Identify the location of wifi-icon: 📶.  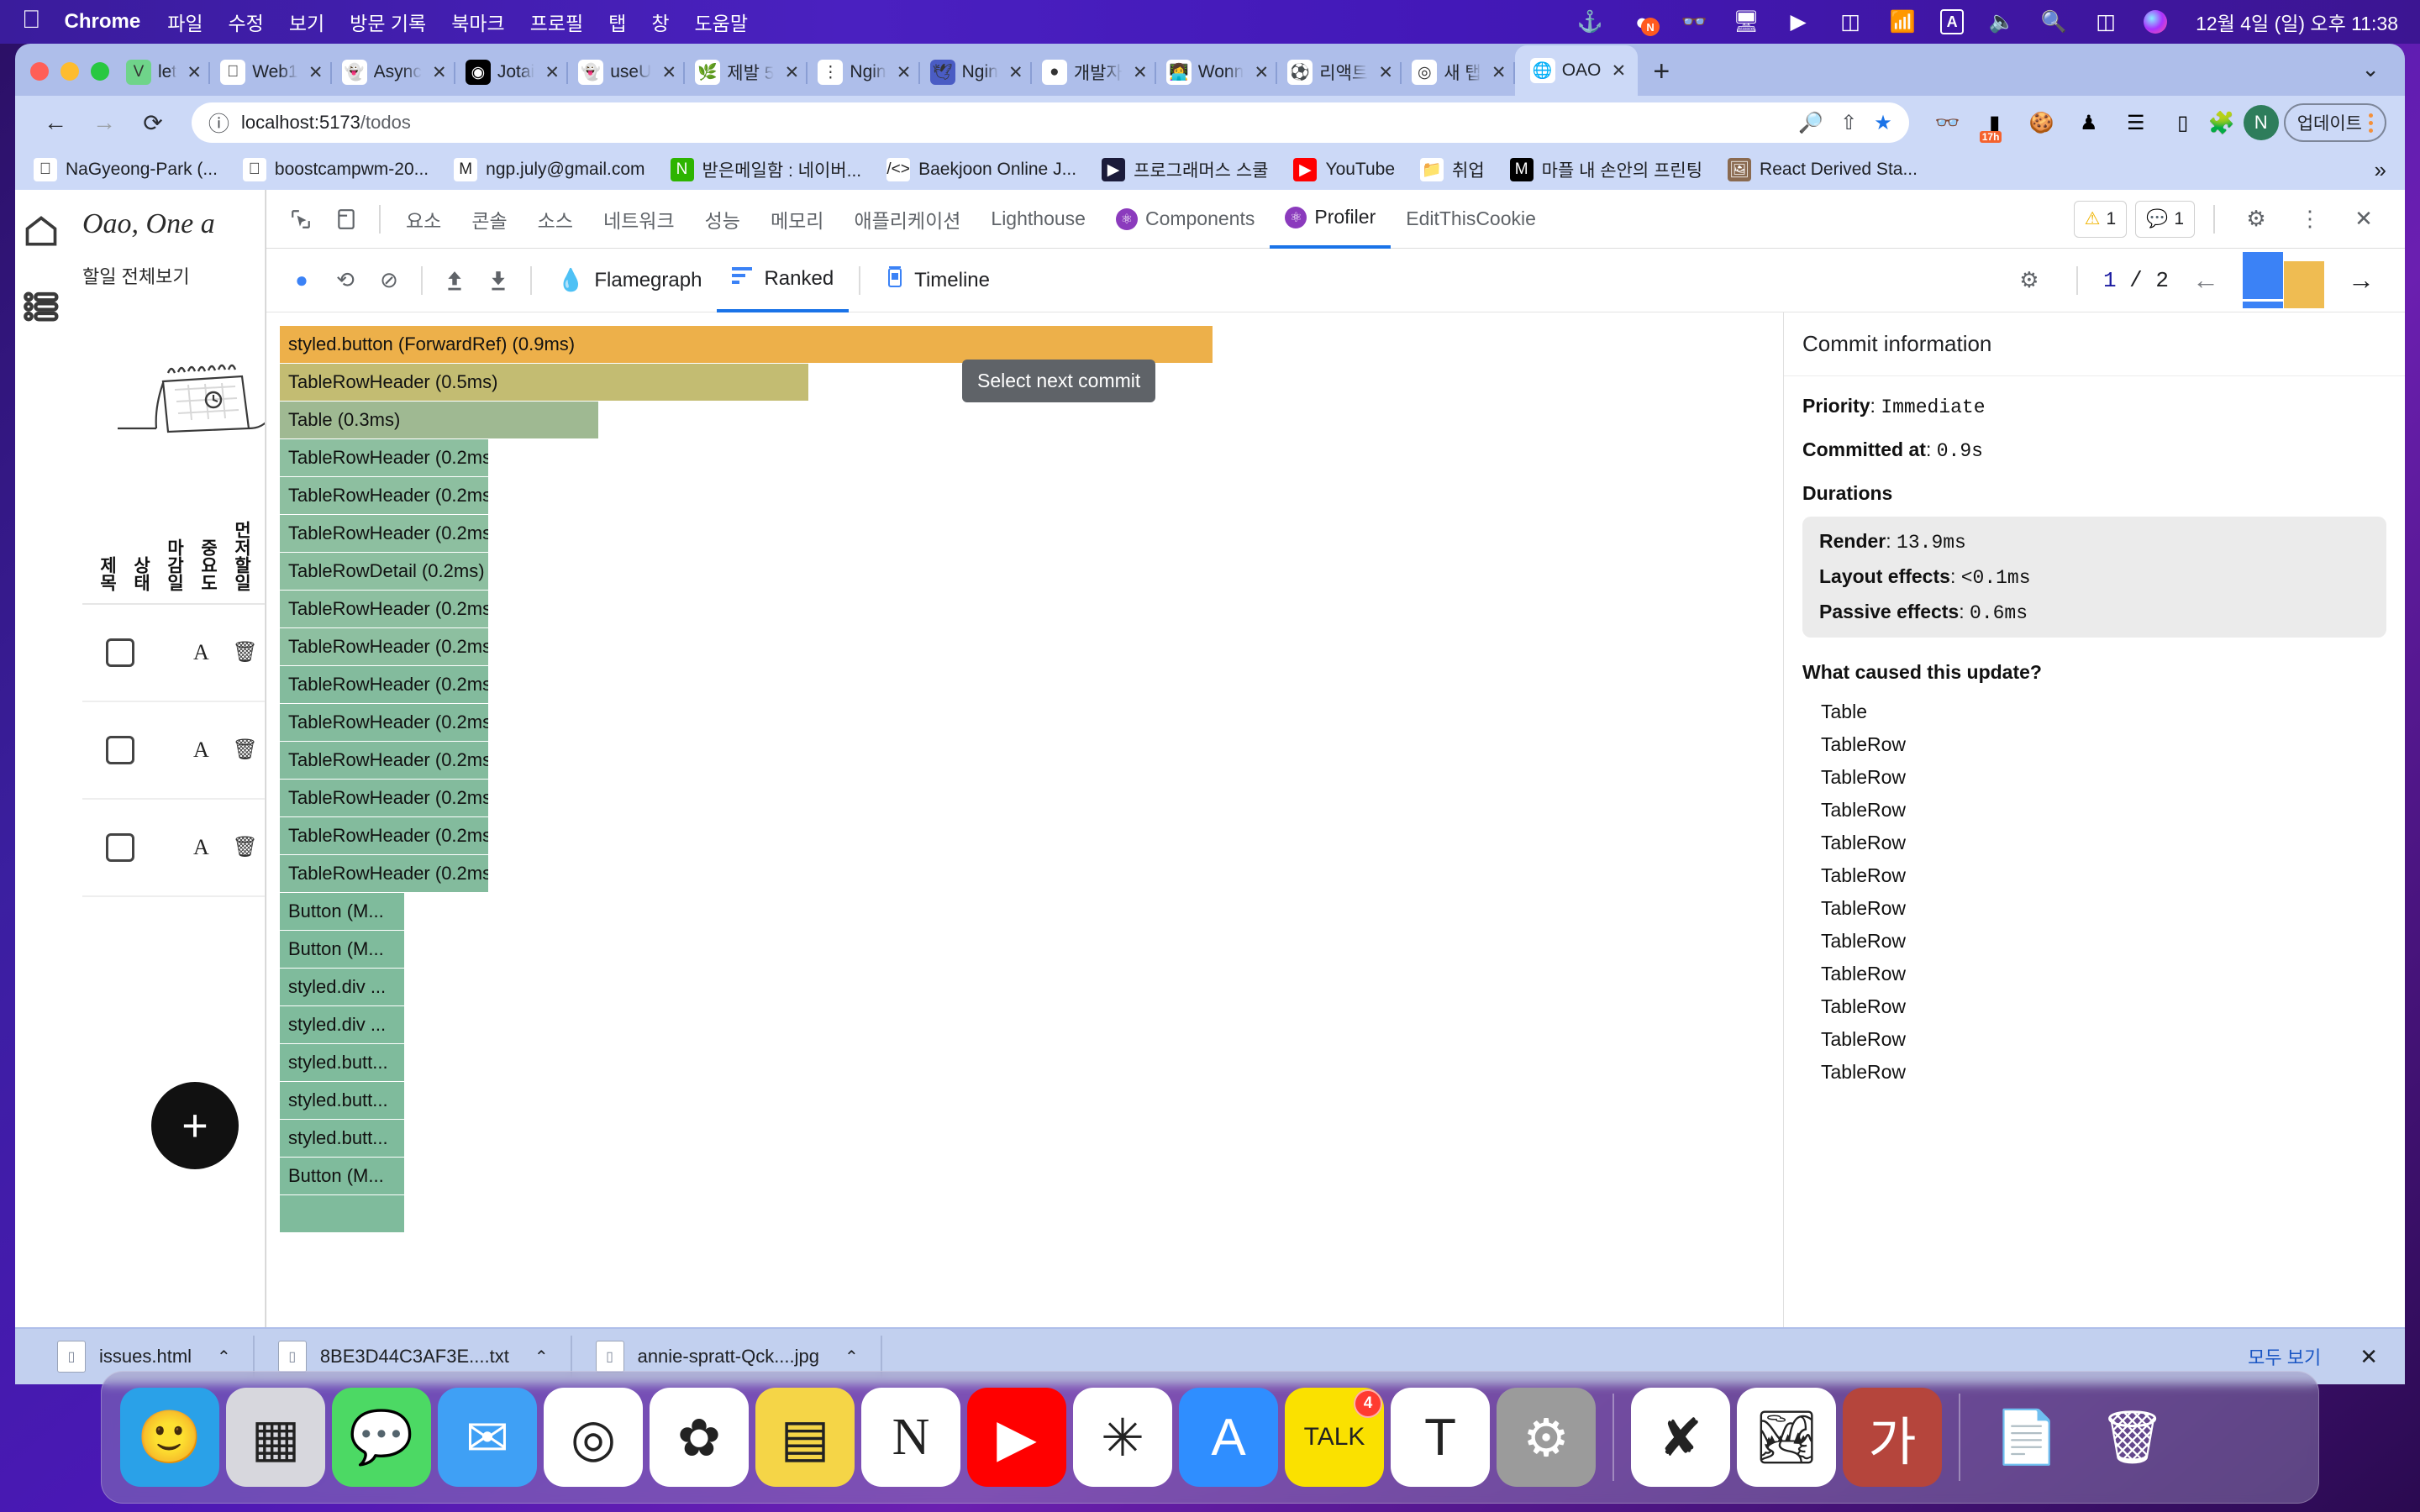
(1903, 21).